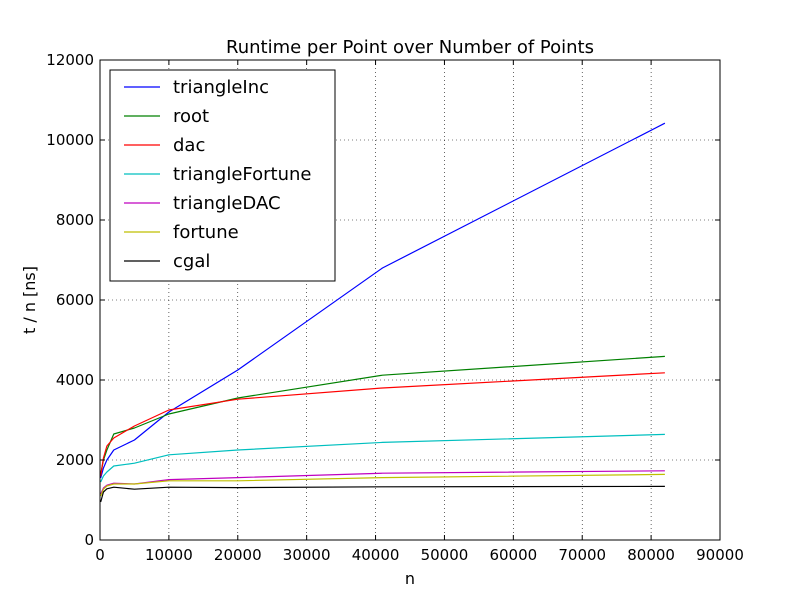 This screenshot has height=600, width=800. I want to click on legend-label-cgal: cgal, so click(191, 261).